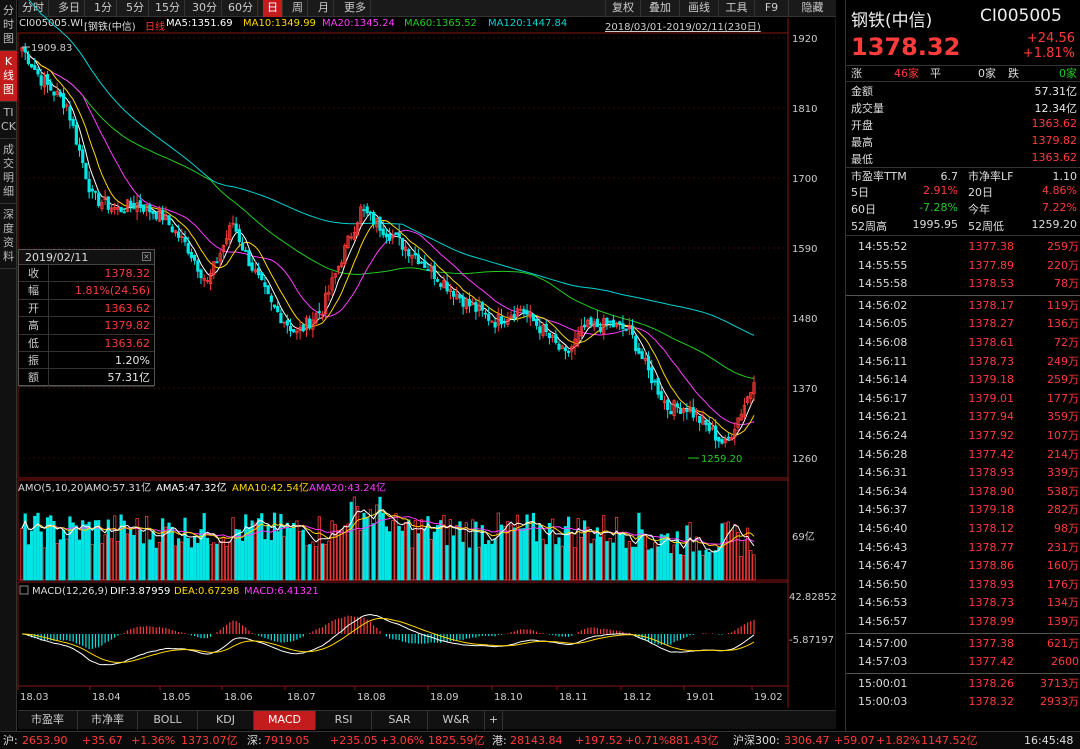  What do you see at coordinates (659, 8) in the screenshot?
I see `toolbar-button-1: 叠加` at bounding box center [659, 8].